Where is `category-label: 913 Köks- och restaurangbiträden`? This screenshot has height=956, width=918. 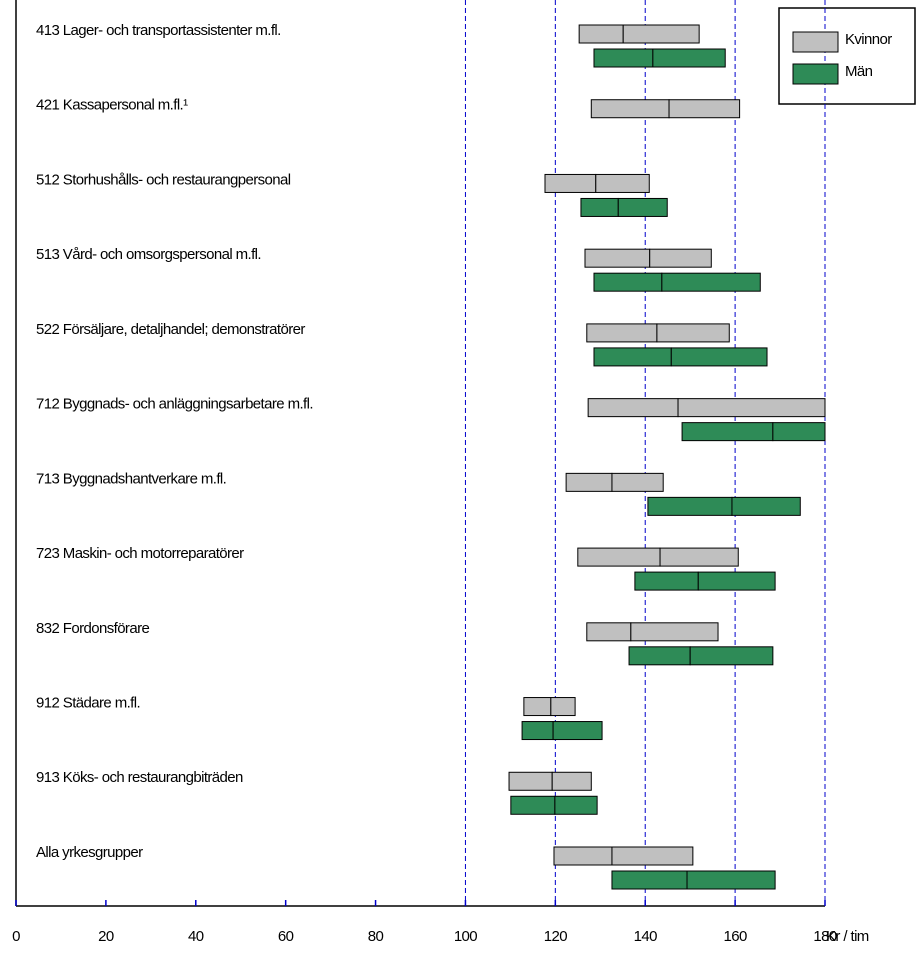
category-label: 913 Köks- och restaurangbiträden is located at coordinates (139, 777).